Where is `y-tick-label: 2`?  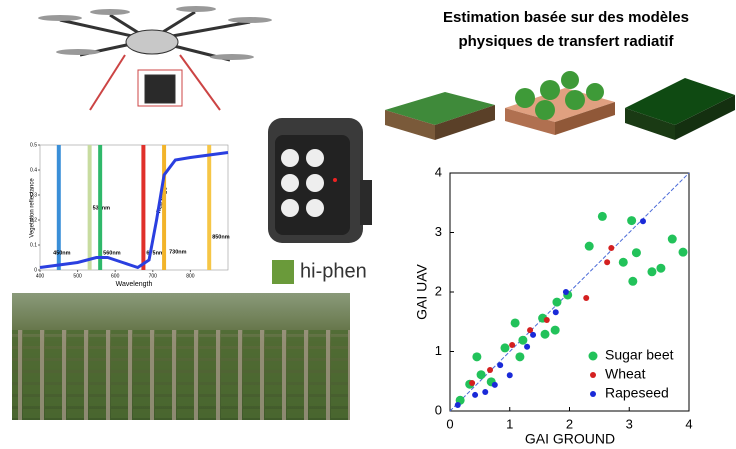
y-tick-label: 2 is located at coordinates (438, 290).